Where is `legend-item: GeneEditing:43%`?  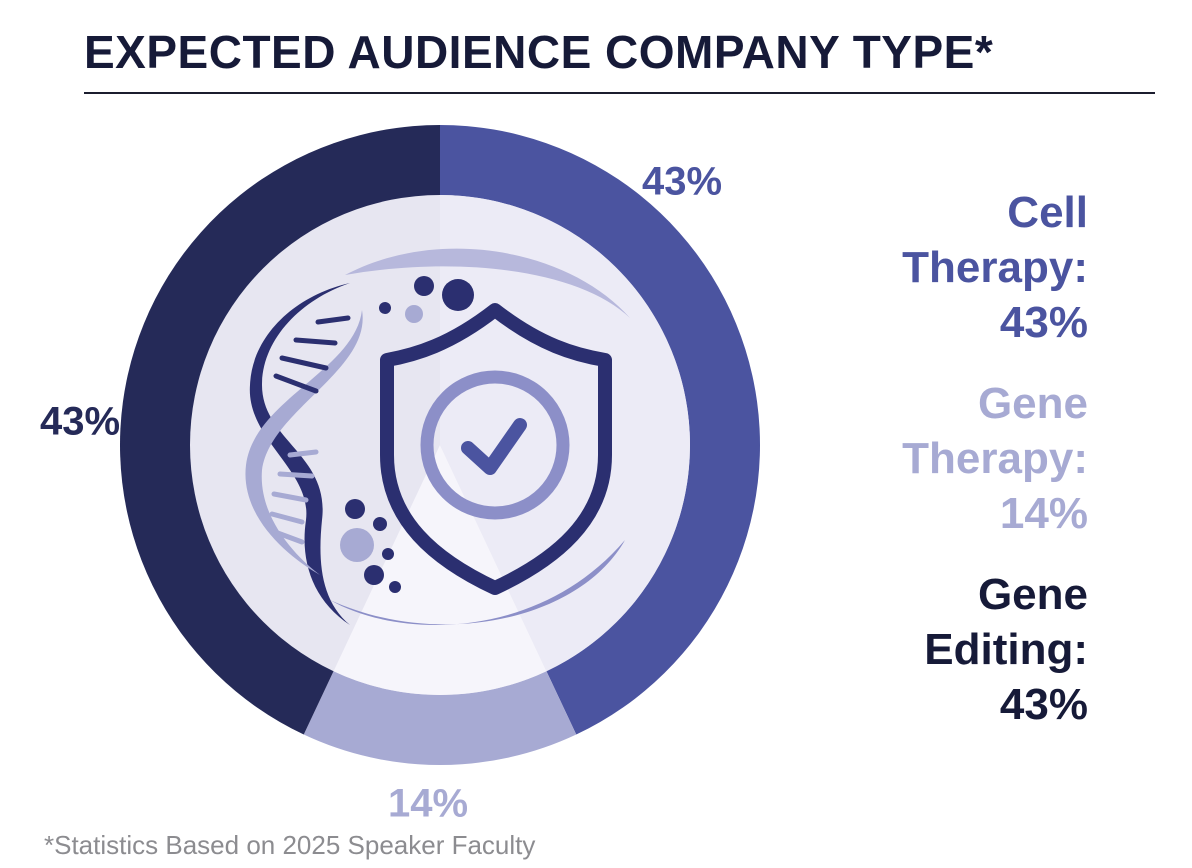 legend-item: GeneEditing:43% is located at coordinates (995, 649).